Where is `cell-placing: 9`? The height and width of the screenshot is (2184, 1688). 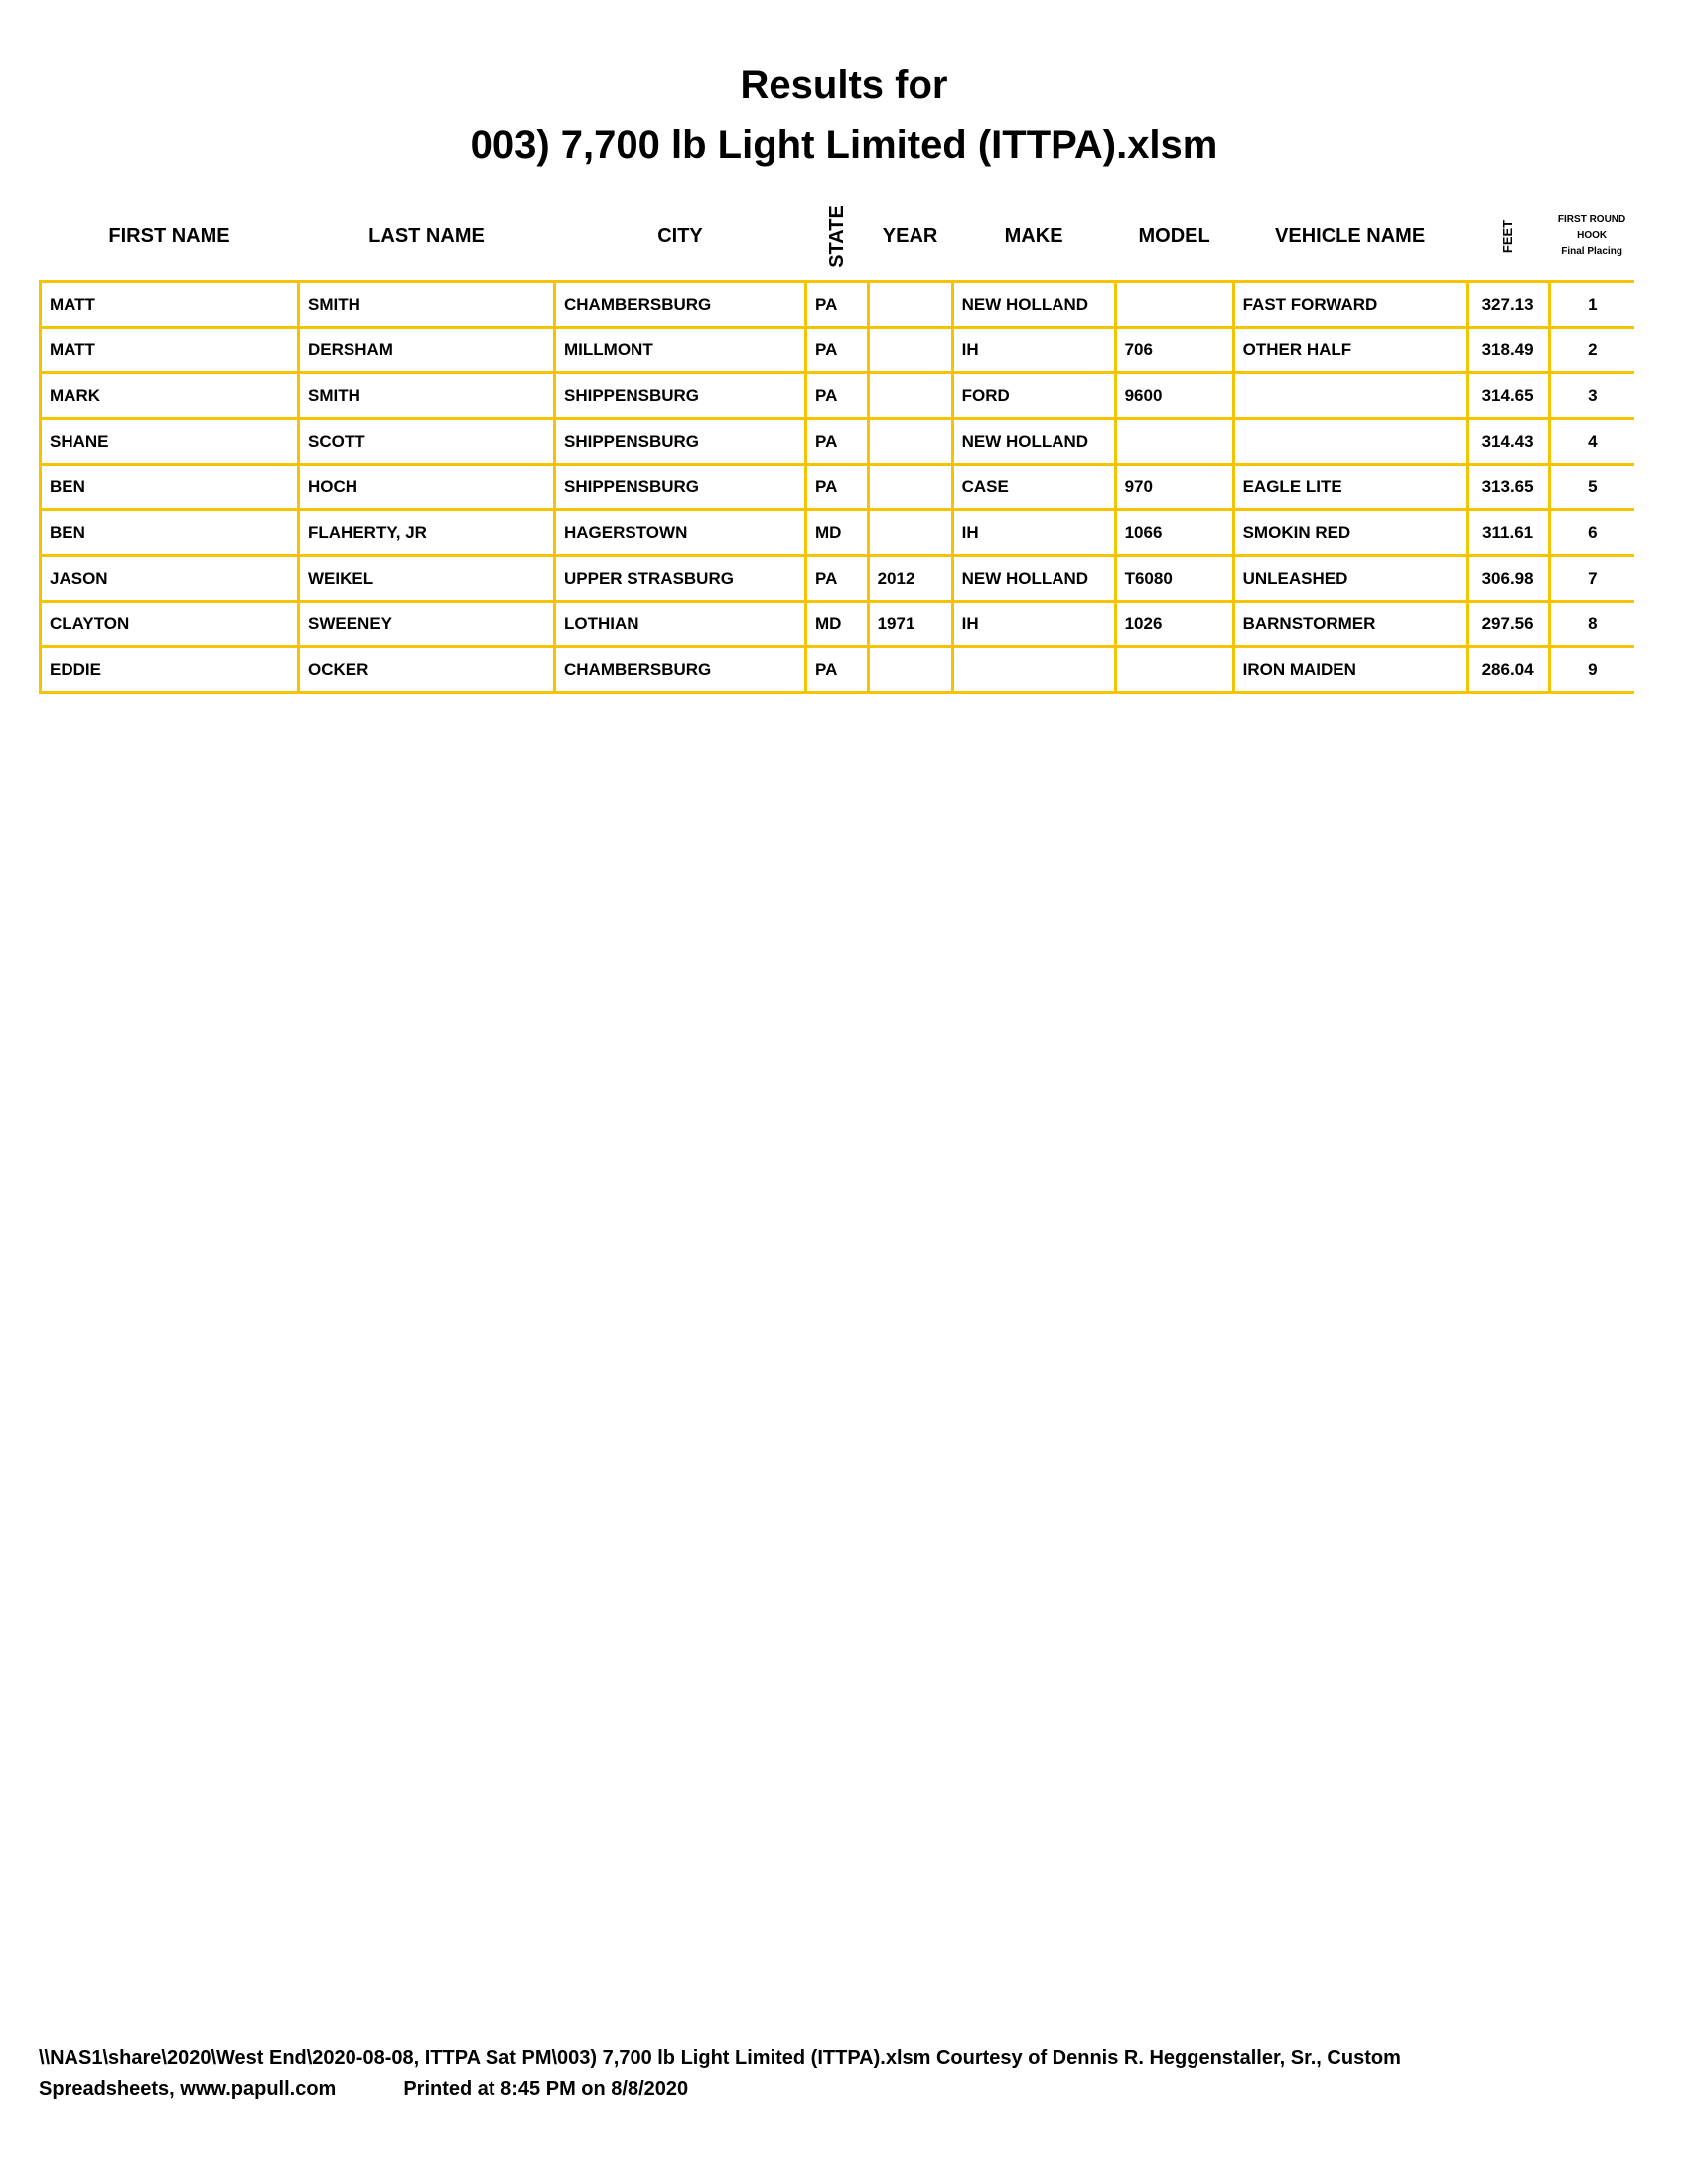
cell-placing: 9 is located at coordinates (1591, 669).